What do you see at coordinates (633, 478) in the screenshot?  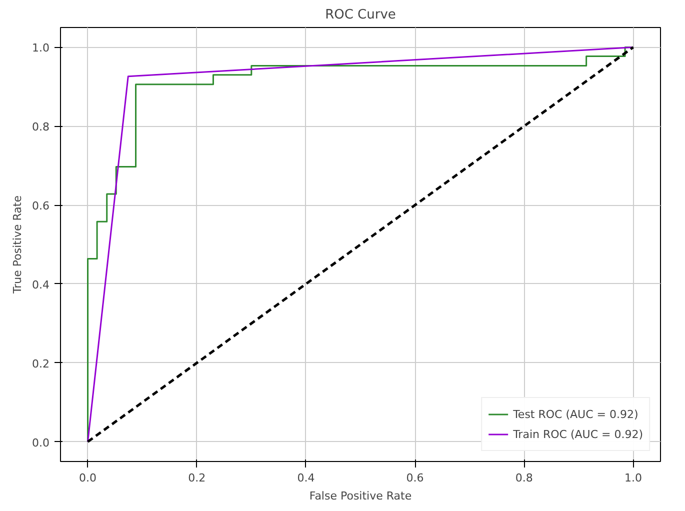 I see `x-tick-label: 1.0` at bounding box center [633, 478].